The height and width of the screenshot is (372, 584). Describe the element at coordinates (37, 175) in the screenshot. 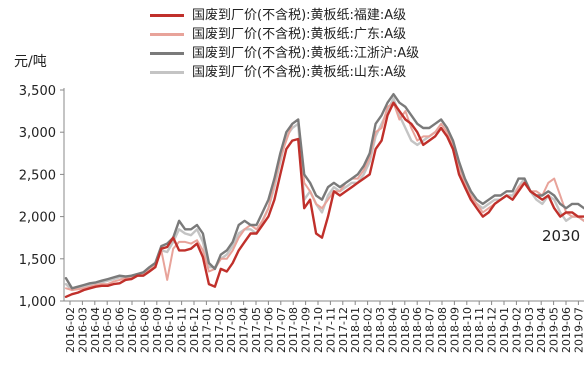

I see `y-tick-label: 2,500` at that location.